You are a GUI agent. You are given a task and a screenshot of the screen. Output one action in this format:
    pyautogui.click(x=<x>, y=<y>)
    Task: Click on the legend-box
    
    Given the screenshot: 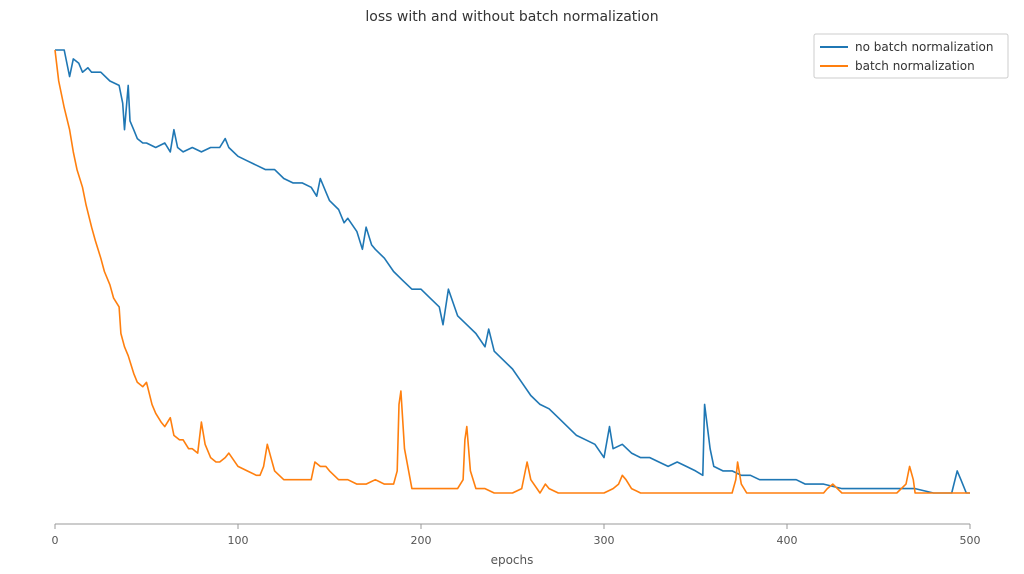 What is the action you would take?
    pyautogui.click(x=911, y=56)
    